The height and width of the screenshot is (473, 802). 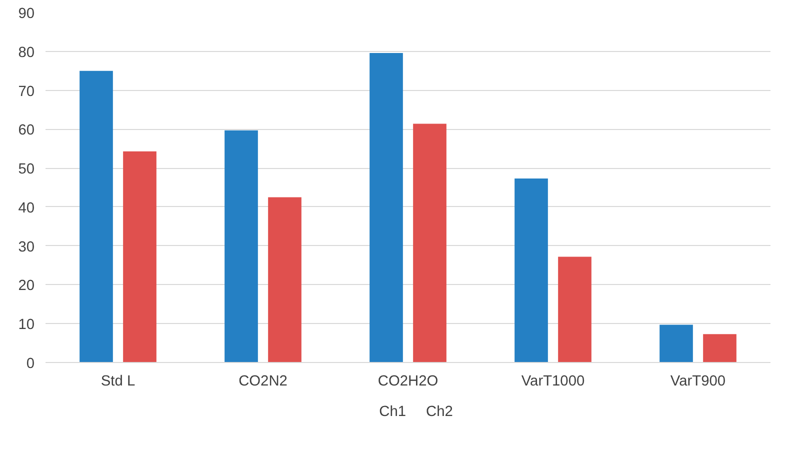 I want to click on y-tick-label: 80, so click(x=26, y=52).